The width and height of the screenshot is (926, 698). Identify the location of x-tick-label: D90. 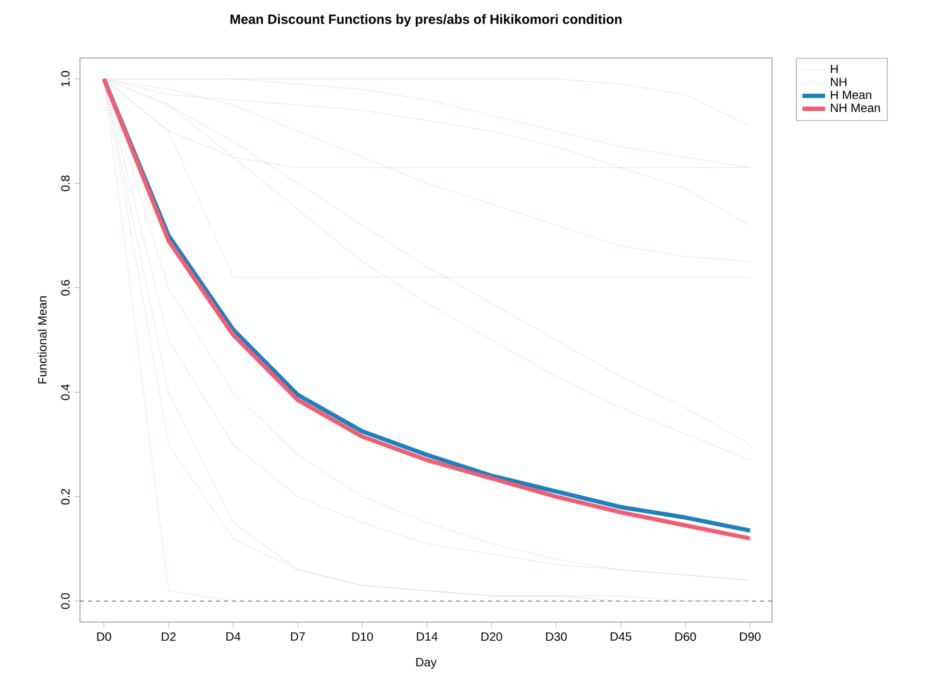
(750, 636).